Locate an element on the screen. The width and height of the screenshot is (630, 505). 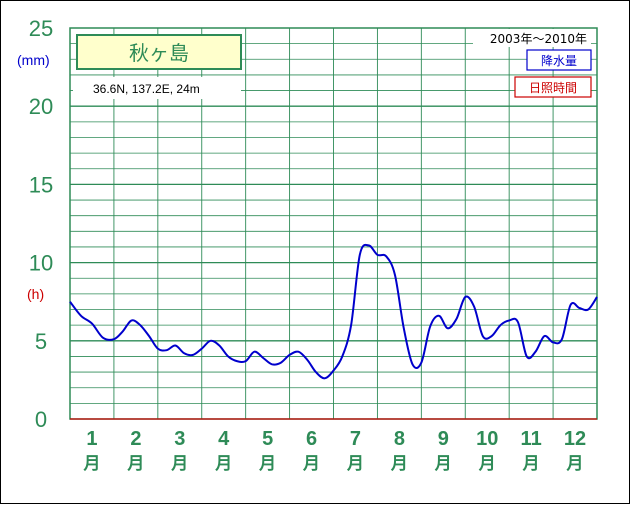
month-number-label: 9 is located at coordinates (443, 439).